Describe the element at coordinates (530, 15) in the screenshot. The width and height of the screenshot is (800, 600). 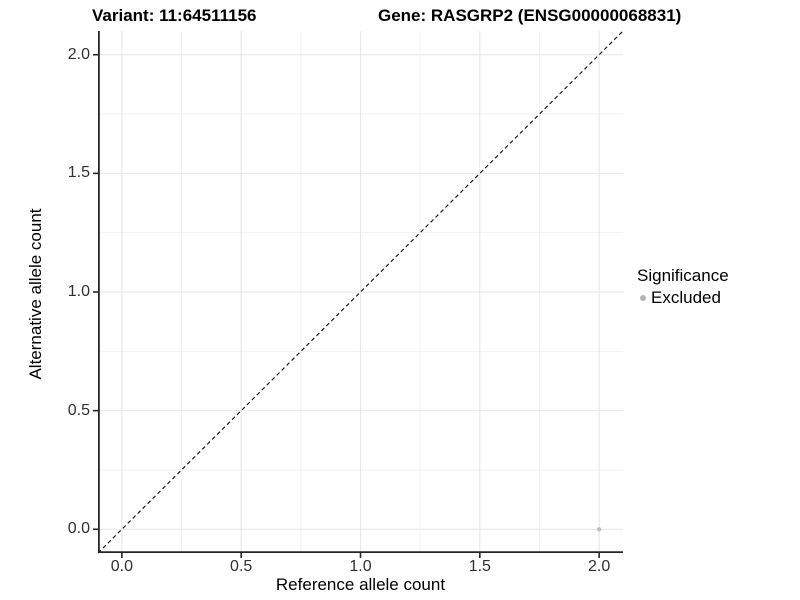
I see `plot-title-gene: Gene: RASGRP2 (ENSG00000068831)` at that location.